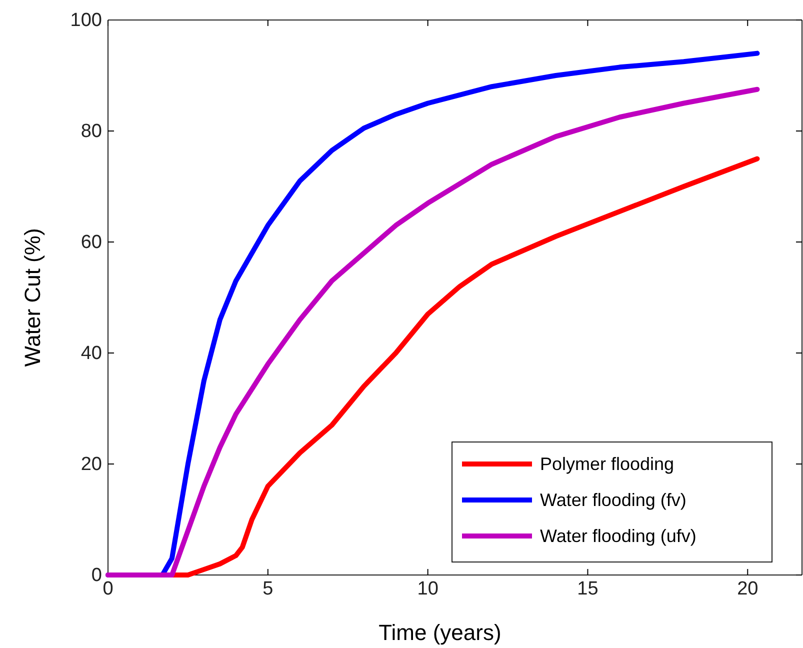  I want to click on y-tick-label: 20, so click(91, 465).